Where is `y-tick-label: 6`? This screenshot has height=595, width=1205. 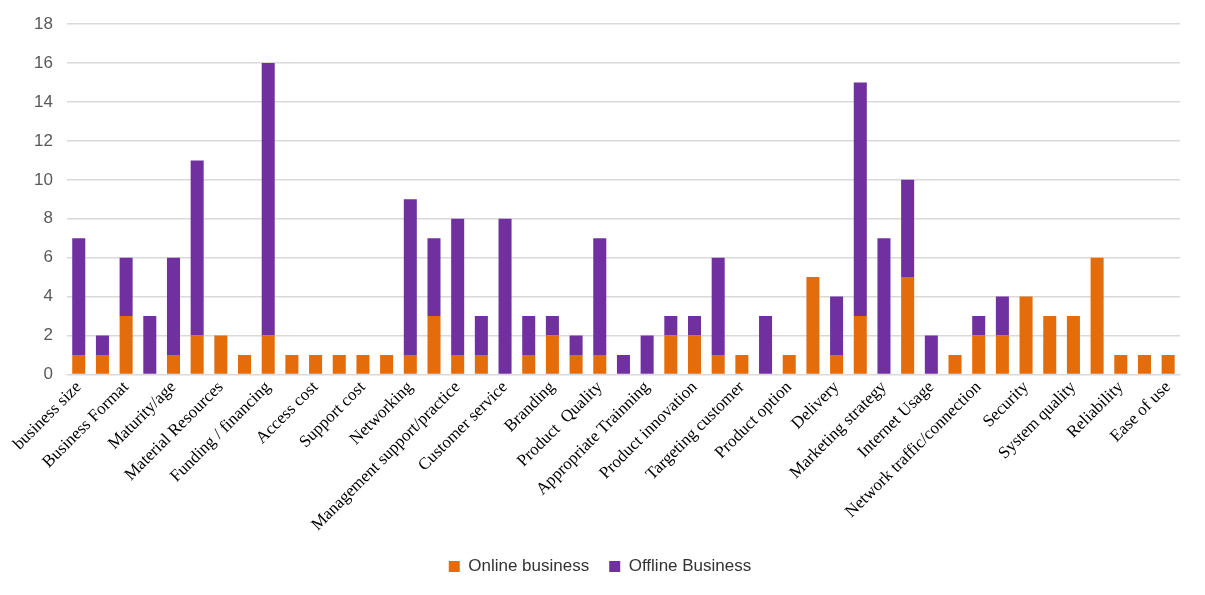 y-tick-label: 6 is located at coordinates (48, 257).